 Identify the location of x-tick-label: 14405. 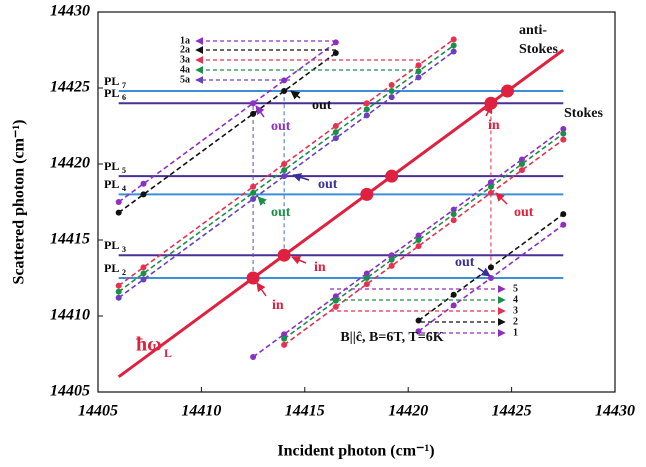
(98, 411).